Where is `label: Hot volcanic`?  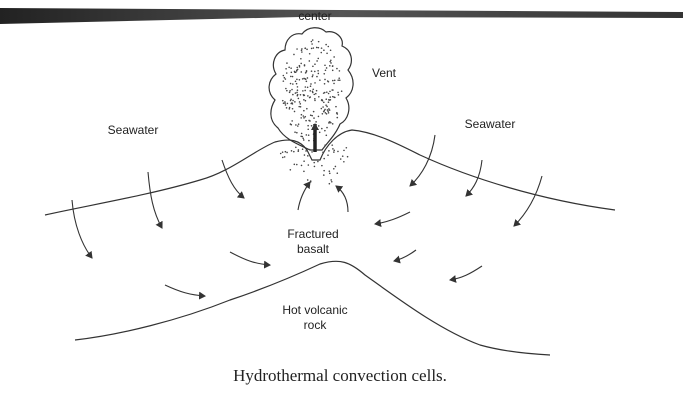 label: Hot volcanic is located at coordinates (314, 310).